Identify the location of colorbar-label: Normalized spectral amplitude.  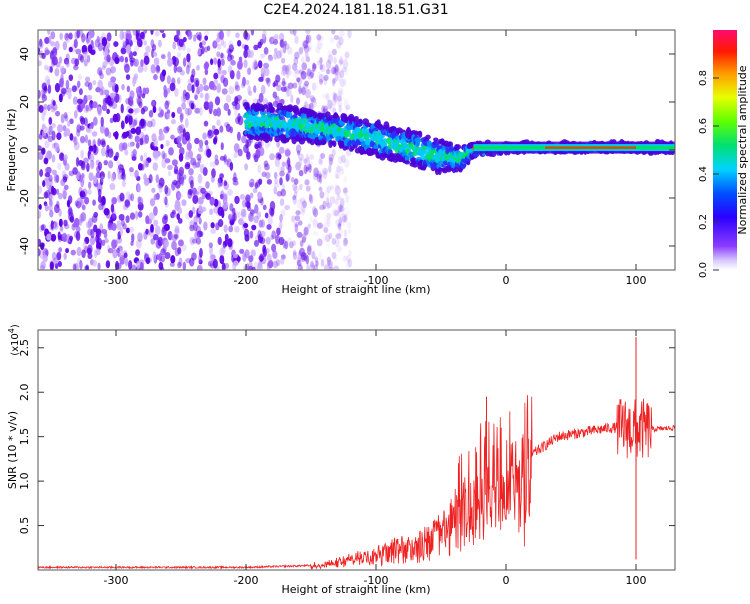
(742, 149).